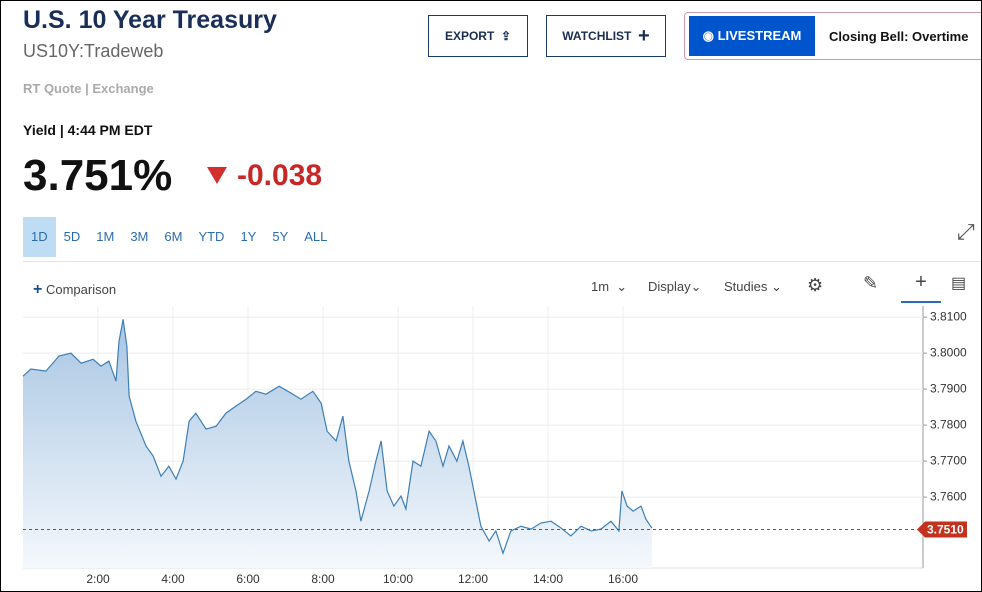  What do you see at coordinates (966, 231) in the screenshot?
I see `expand-icon: ⤢` at bounding box center [966, 231].